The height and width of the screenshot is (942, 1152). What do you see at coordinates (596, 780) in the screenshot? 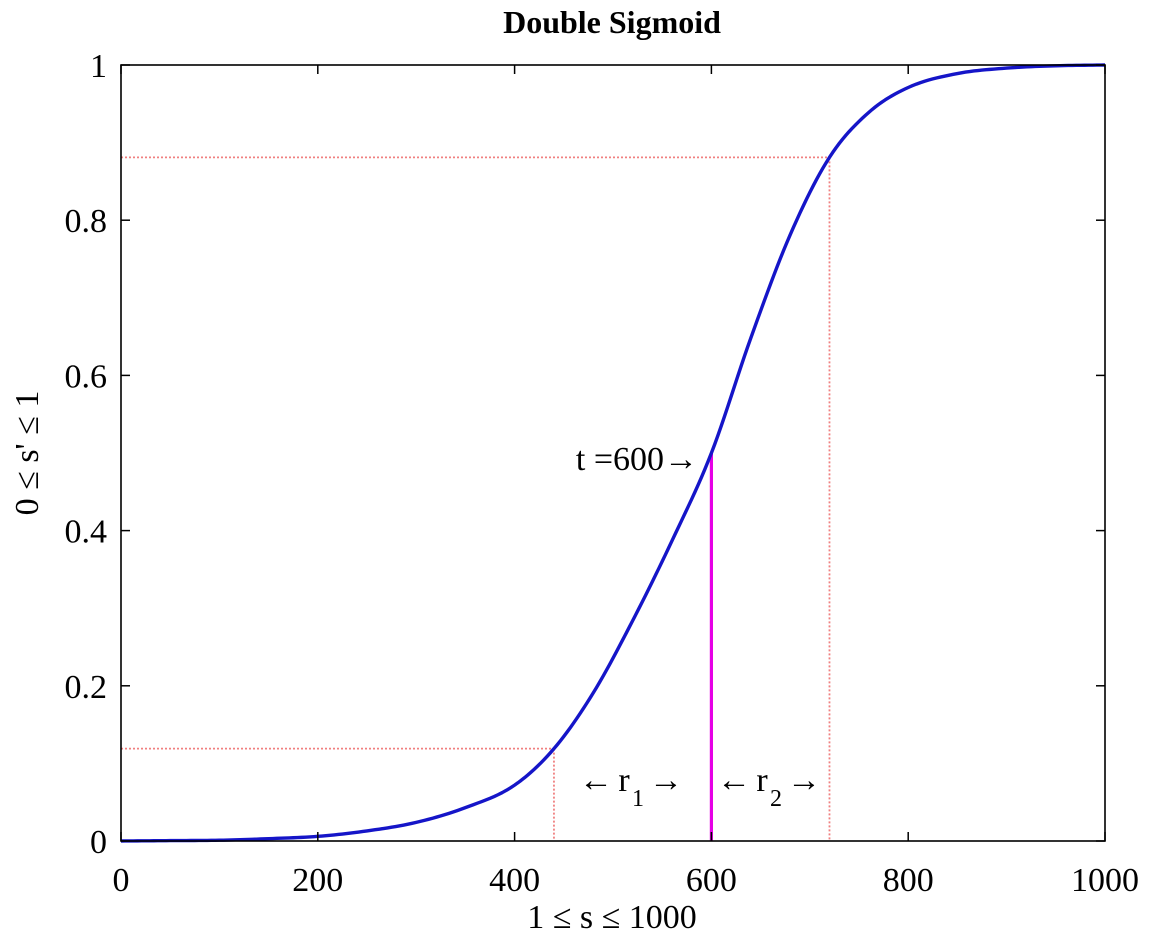
I see `r1-label-left-arrow: ←` at bounding box center [596, 780].